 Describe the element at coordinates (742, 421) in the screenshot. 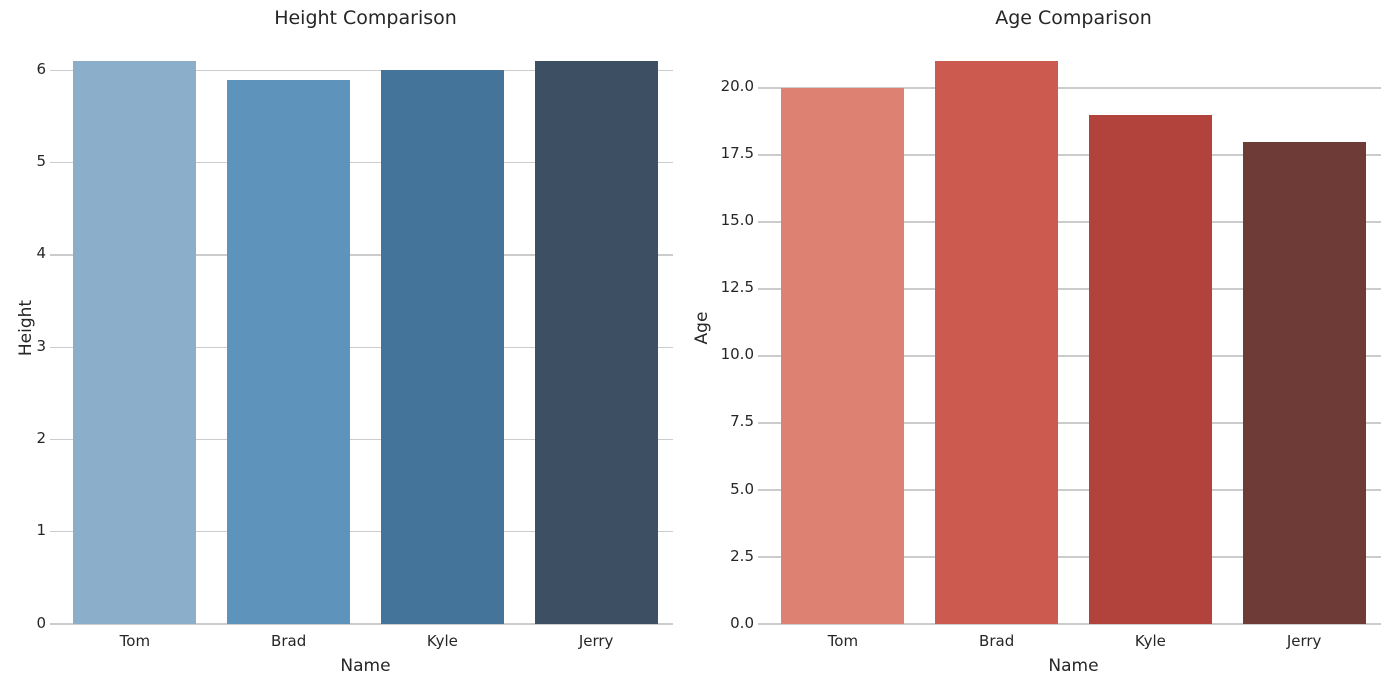

I see `y-tick-label: 7.5` at that location.